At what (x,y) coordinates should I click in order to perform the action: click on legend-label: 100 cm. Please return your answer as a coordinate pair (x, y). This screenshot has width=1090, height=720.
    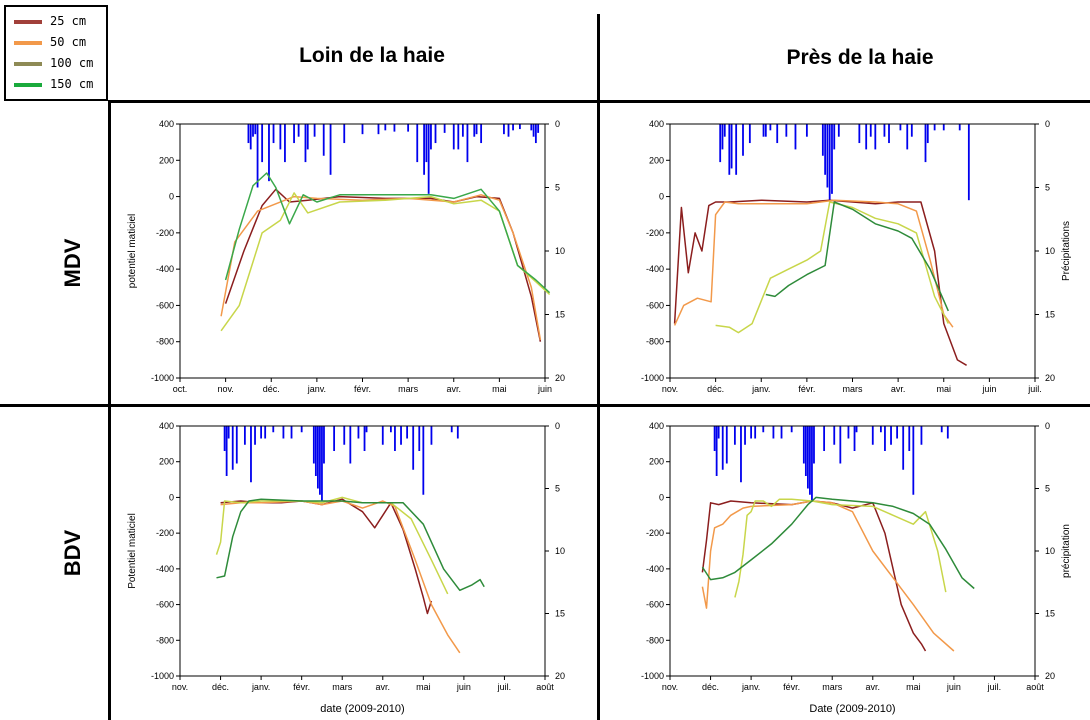
    Looking at the image, I should click on (72, 63).